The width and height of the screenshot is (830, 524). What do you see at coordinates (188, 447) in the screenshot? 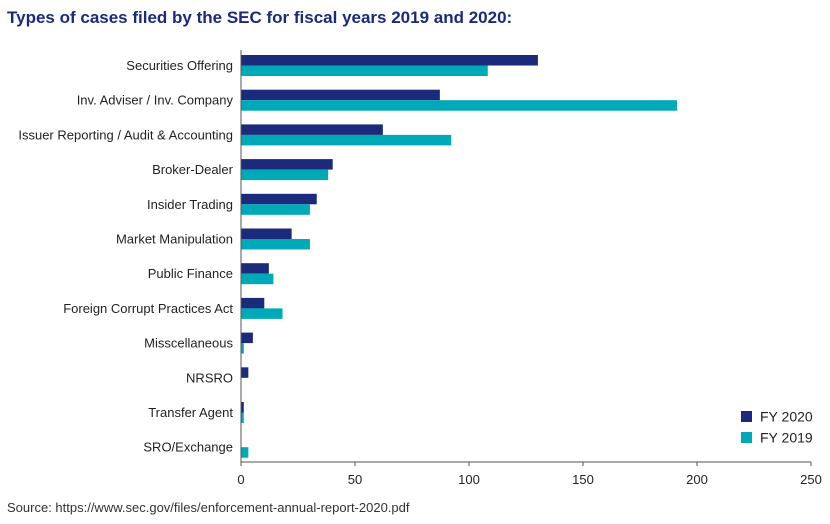
I see `category-label: SRO/Exchange` at bounding box center [188, 447].